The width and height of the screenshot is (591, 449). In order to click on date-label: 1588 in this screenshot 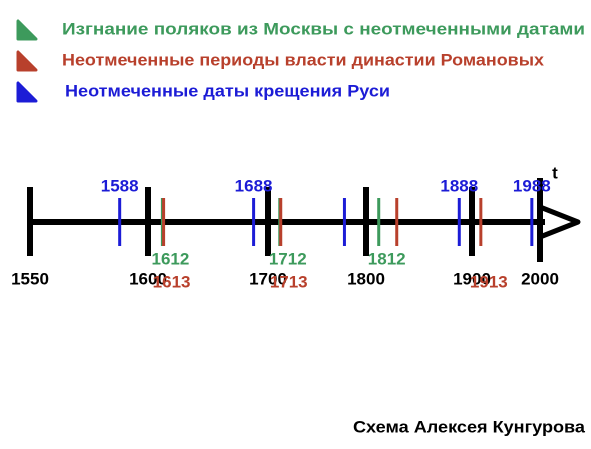, I will do `click(120, 185)`.